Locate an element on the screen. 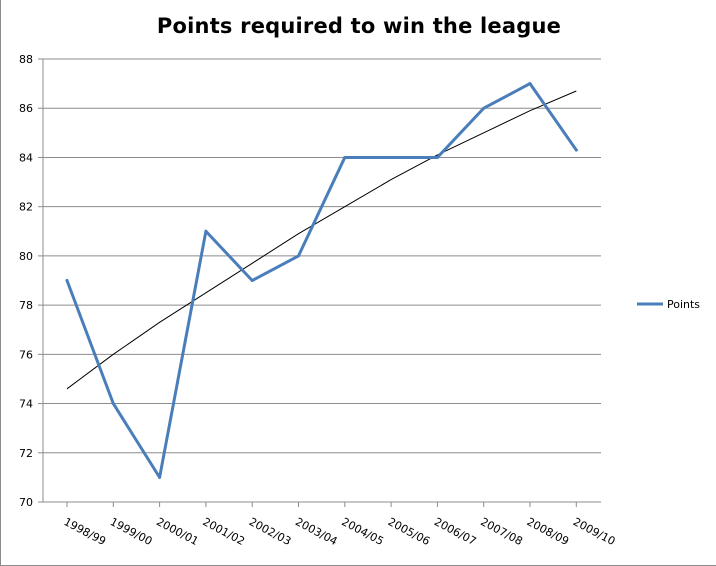 This screenshot has height=566, width=716. y-tick-label: 72 is located at coordinates (26, 453).